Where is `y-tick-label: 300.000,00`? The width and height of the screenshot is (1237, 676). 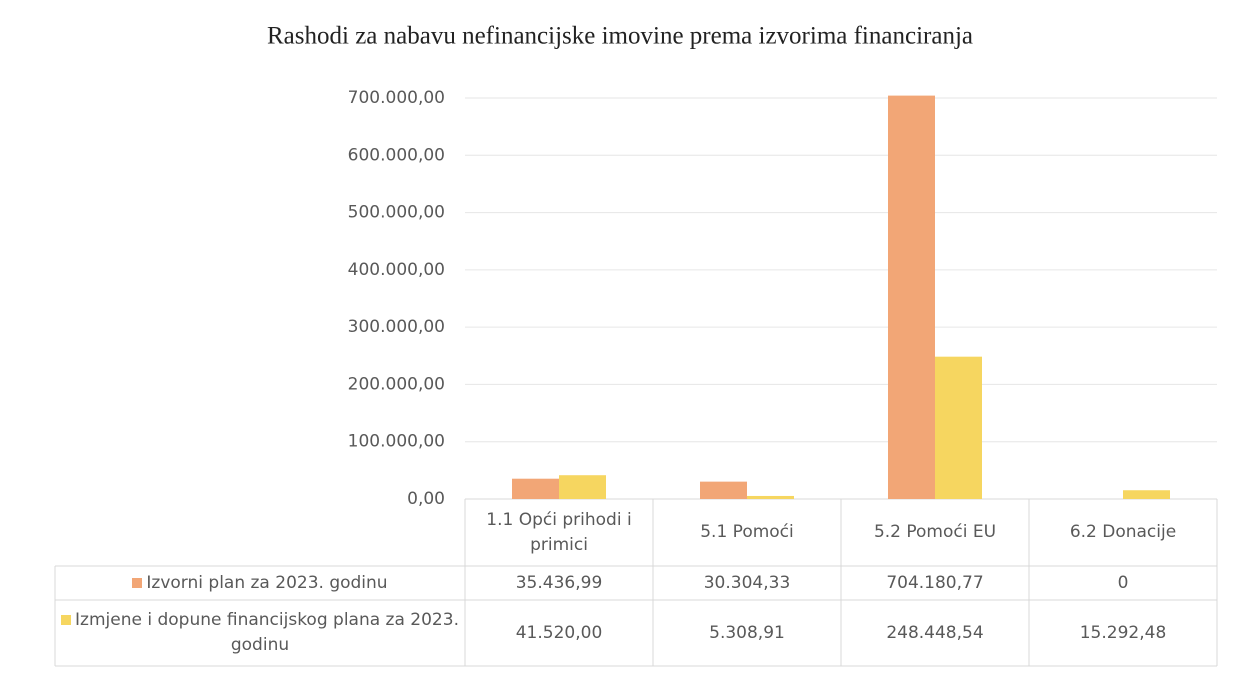 y-tick-label: 300.000,00 is located at coordinates (396, 327).